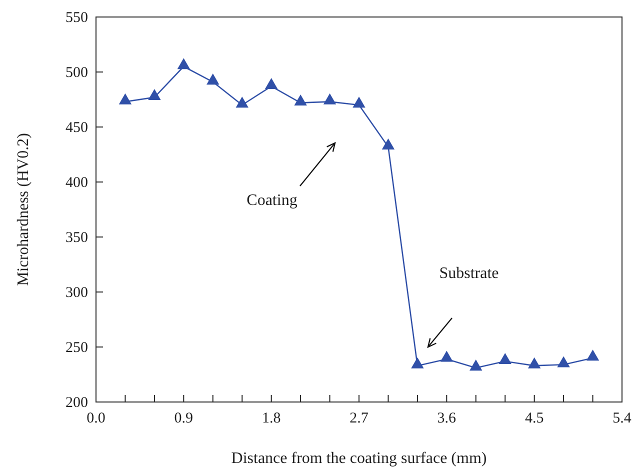 Image resolution: width=639 pixels, height=473 pixels. I want to click on y-tick-label: 350, so click(77, 238).